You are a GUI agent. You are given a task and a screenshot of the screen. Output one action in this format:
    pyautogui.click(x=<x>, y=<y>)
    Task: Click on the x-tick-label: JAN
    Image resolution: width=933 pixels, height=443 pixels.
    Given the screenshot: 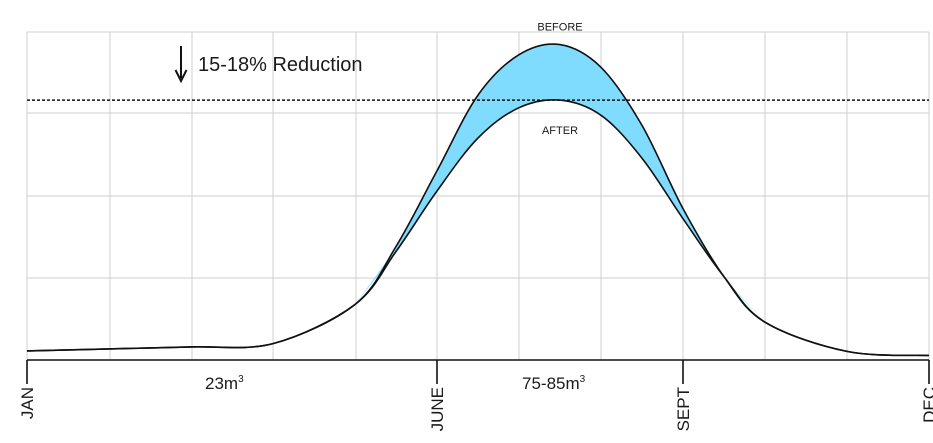 What is the action you would take?
    pyautogui.click(x=27, y=403)
    